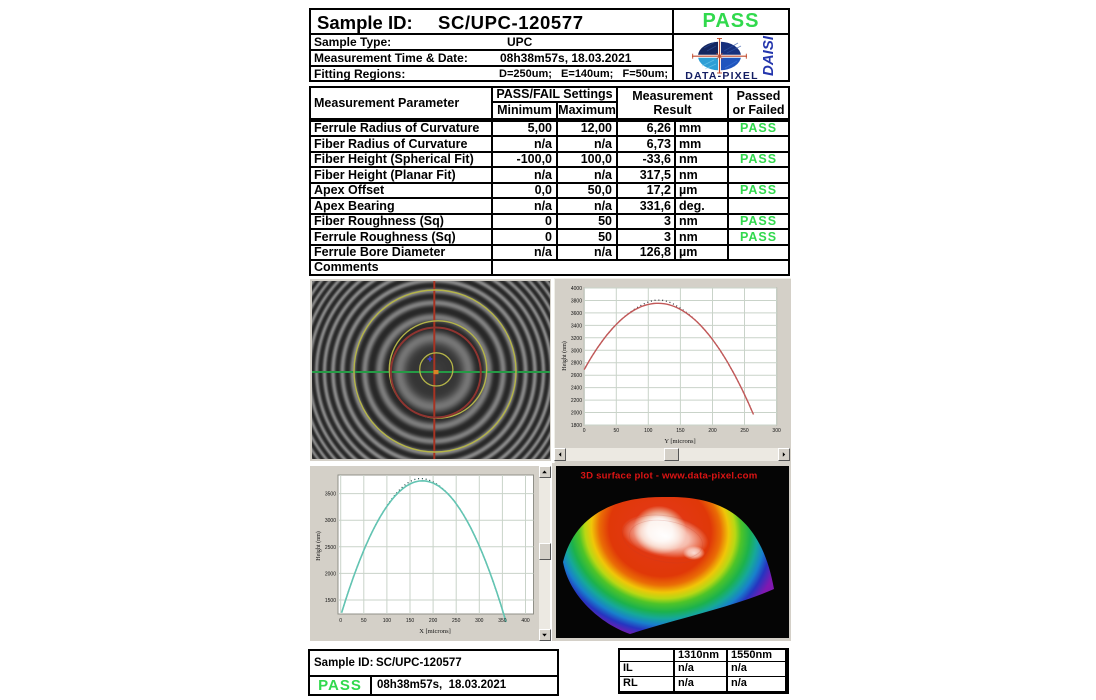 The height and width of the screenshot is (700, 1096). Describe the element at coordinates (576, 401) in the screenshot. I see `svg-text: 2200` at that location.